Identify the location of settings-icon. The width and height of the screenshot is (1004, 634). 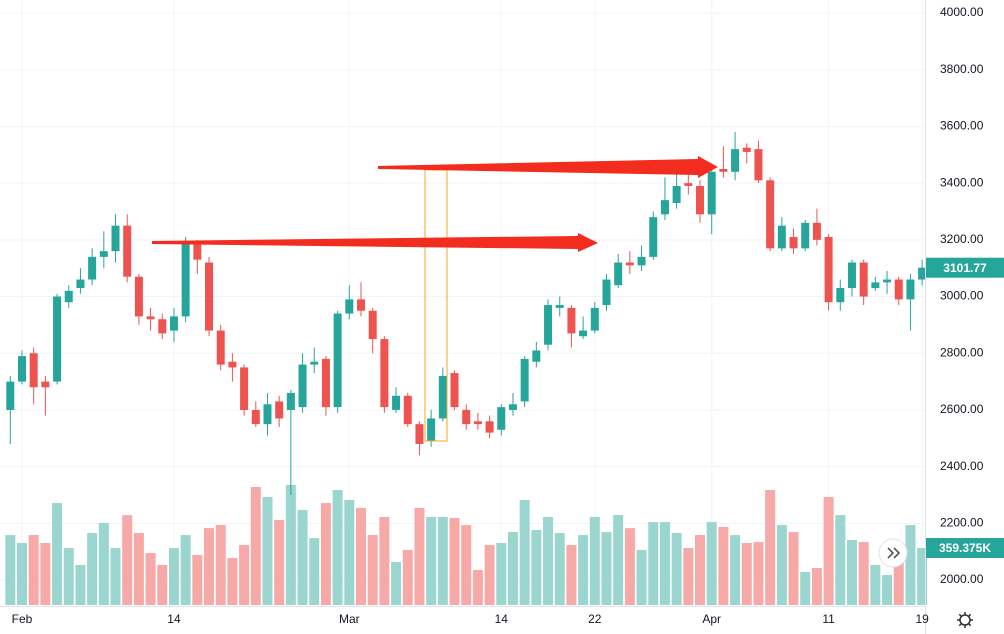
(965, 620).